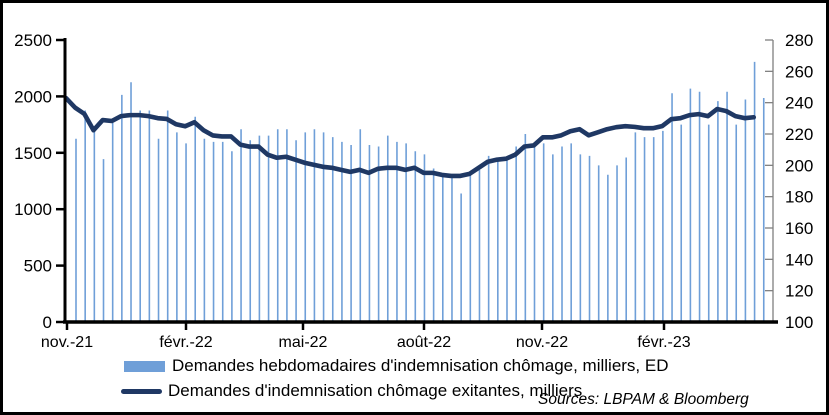 The image size is (829, 415). Describe the element at coordinates (799, 40) in the screenshot. I see `svg-text: 280` at that location.